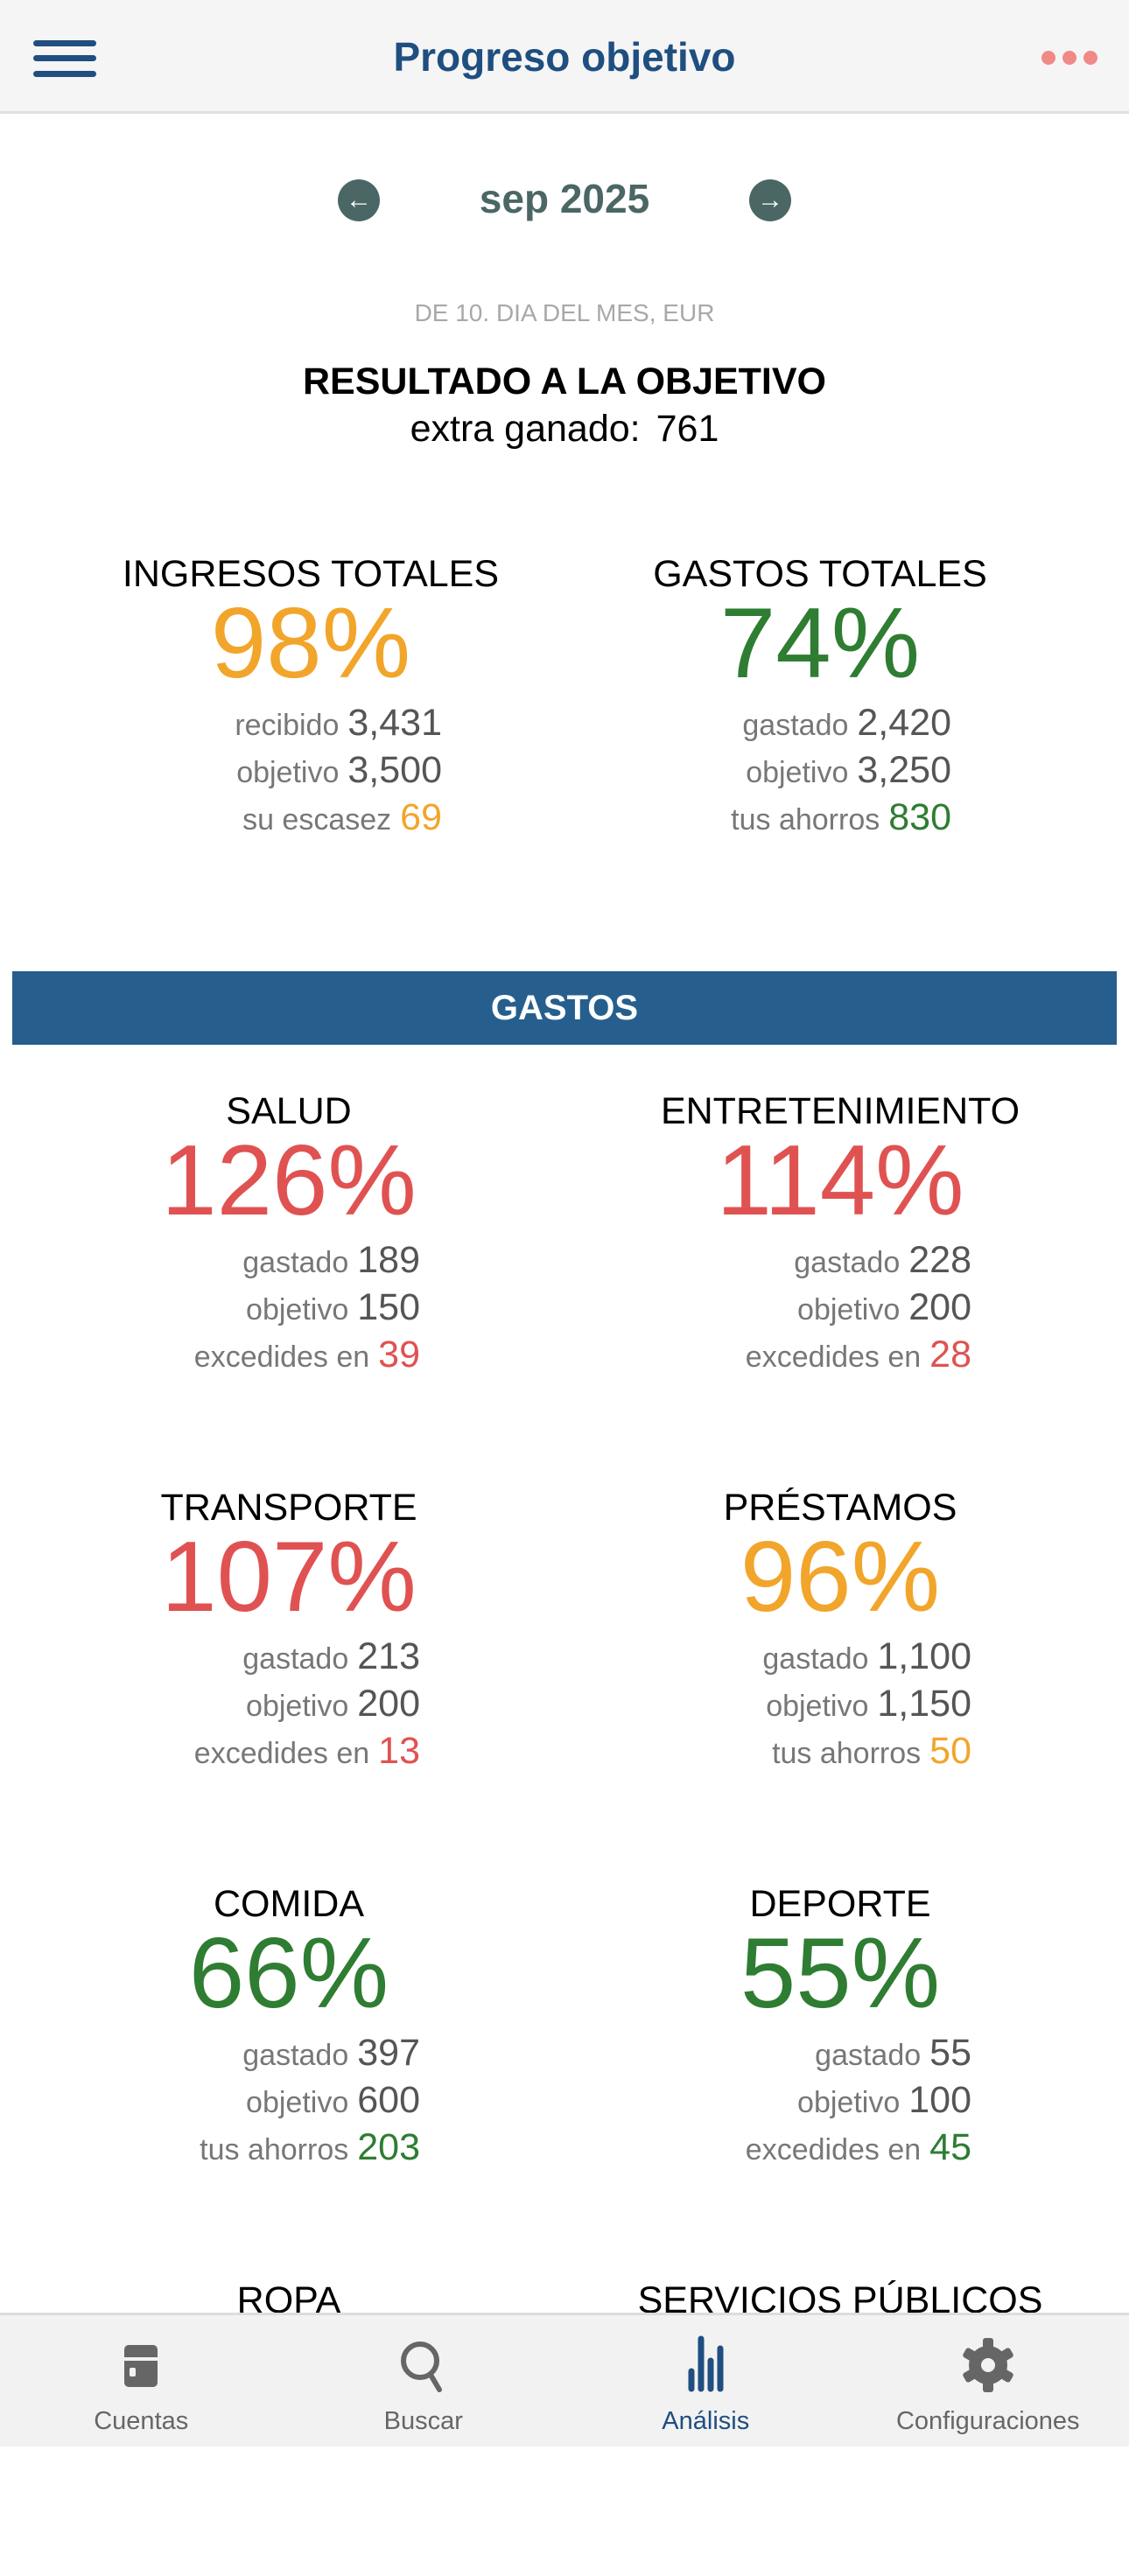 The image size is (1129, 2576). I want to click on month-label: sep 2025, so click(564, 198).